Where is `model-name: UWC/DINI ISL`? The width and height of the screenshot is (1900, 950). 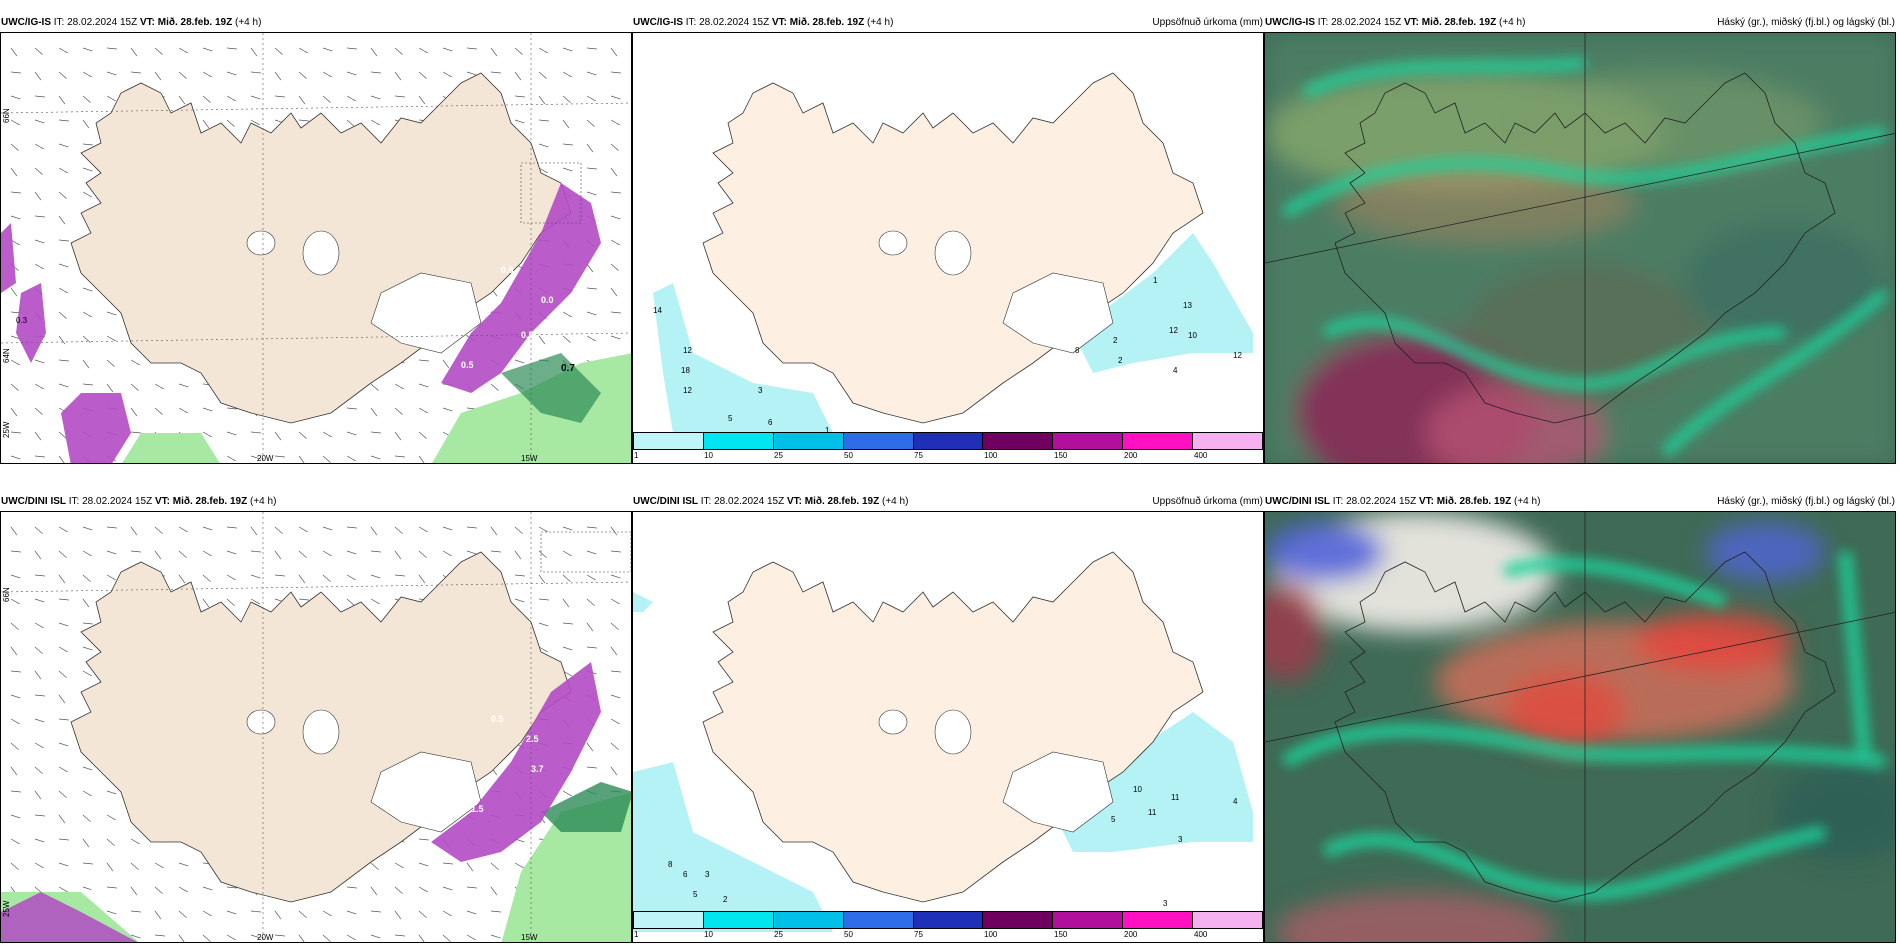
model-name: UWC/DINI ISL is located at coordinates (1297, 501).